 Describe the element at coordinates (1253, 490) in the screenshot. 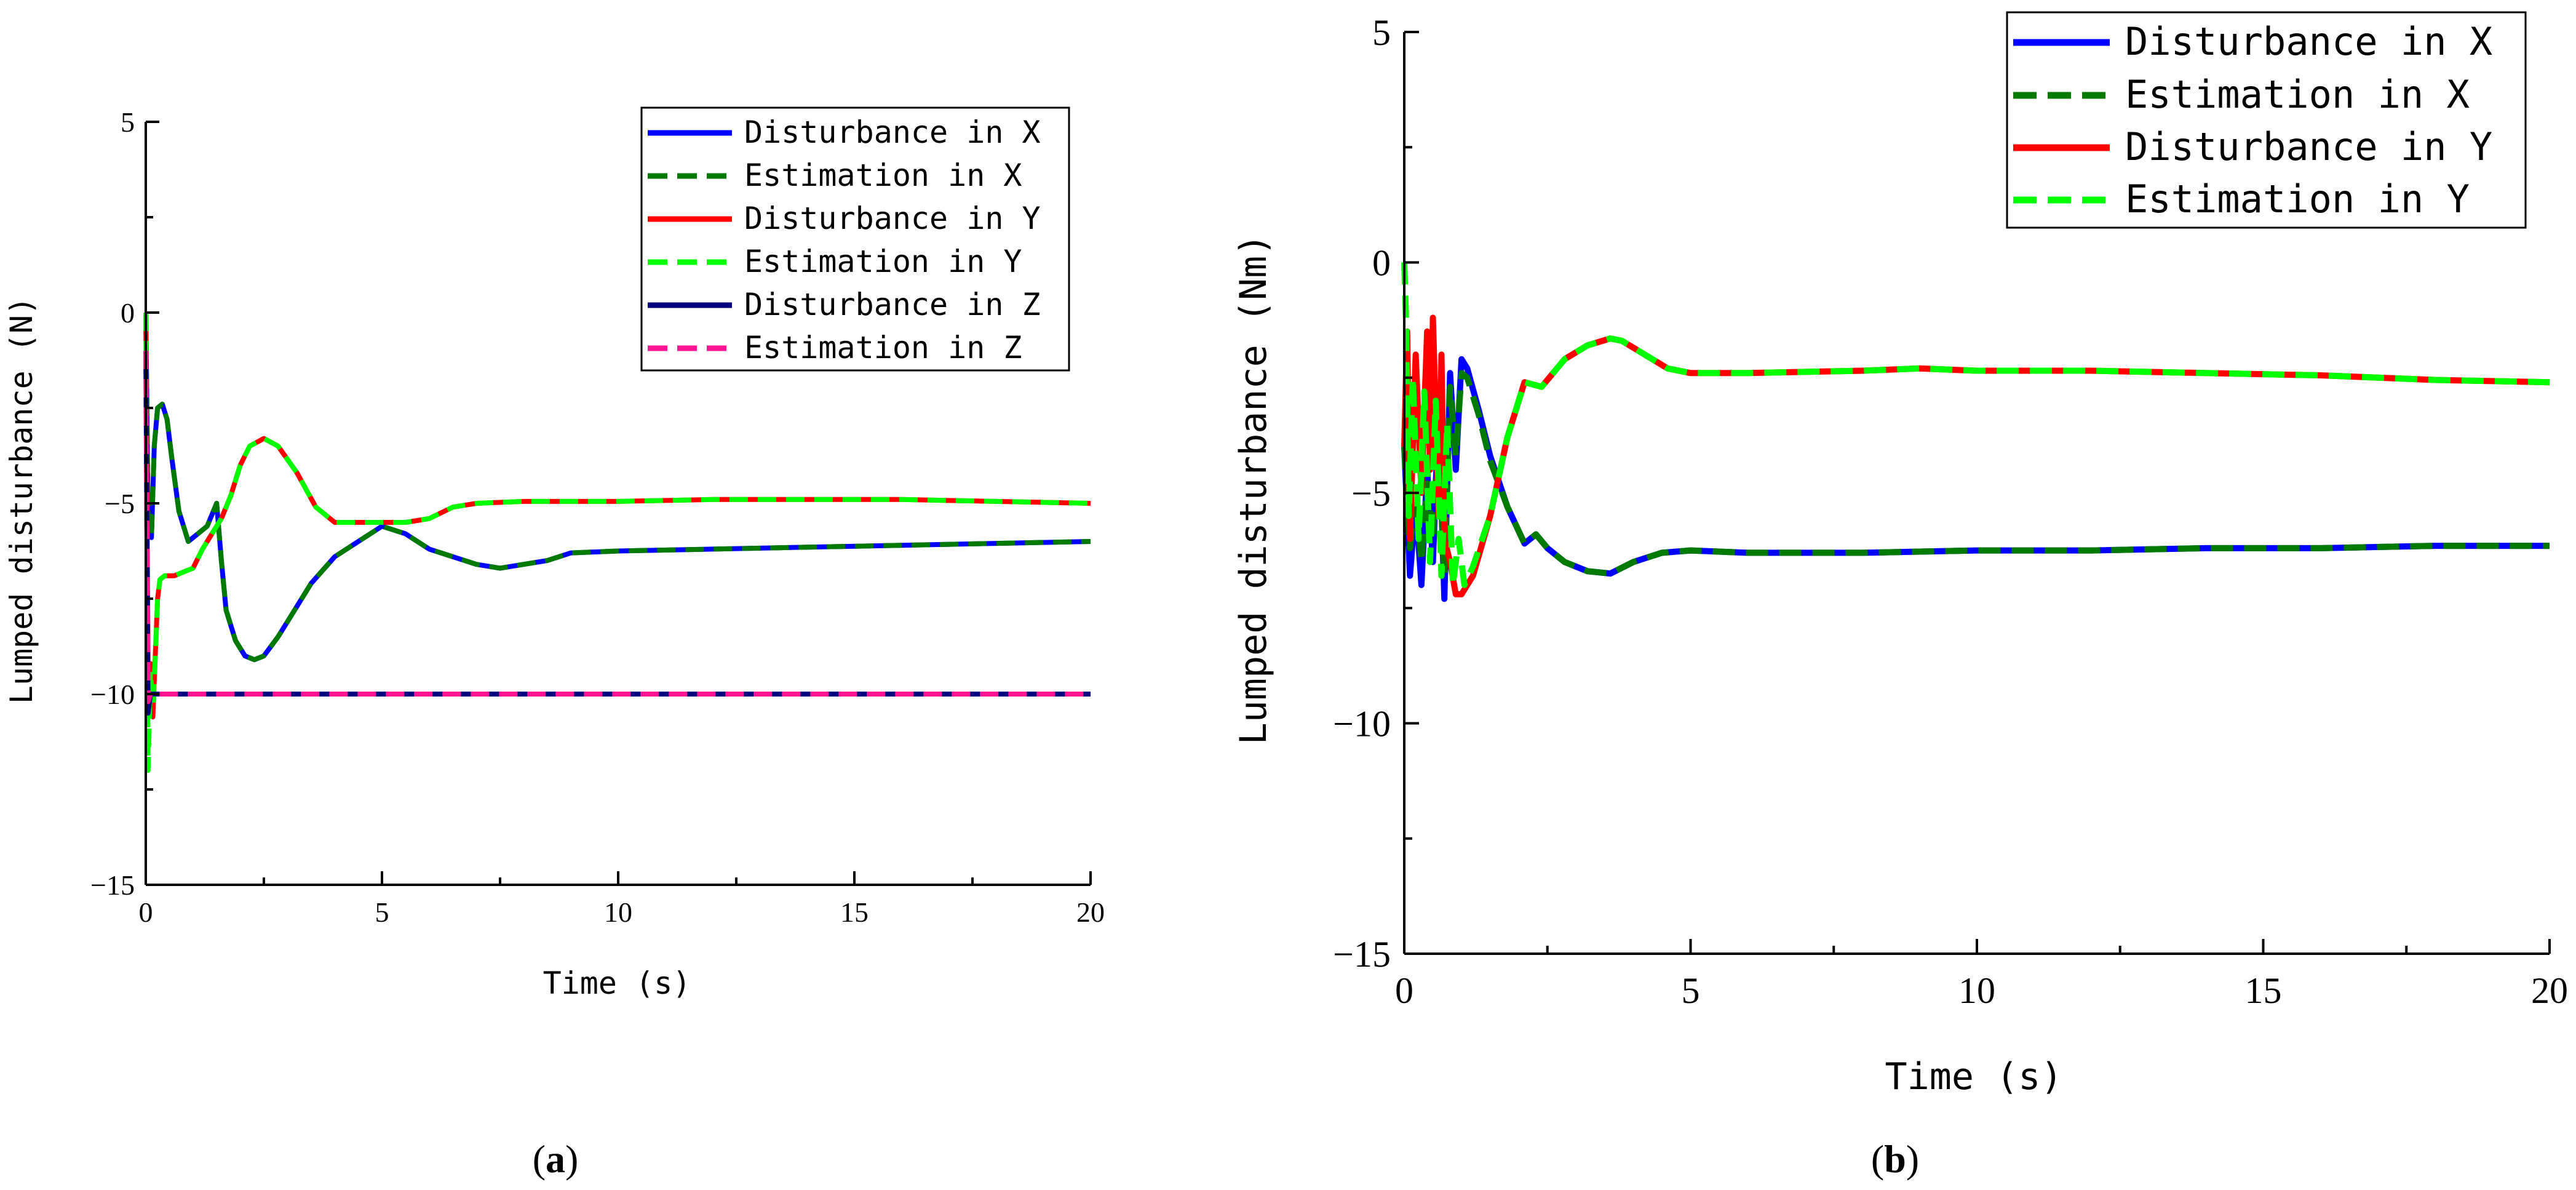

I see `y-axis-title-b: Lumped disturbance (Nm)` at that location.